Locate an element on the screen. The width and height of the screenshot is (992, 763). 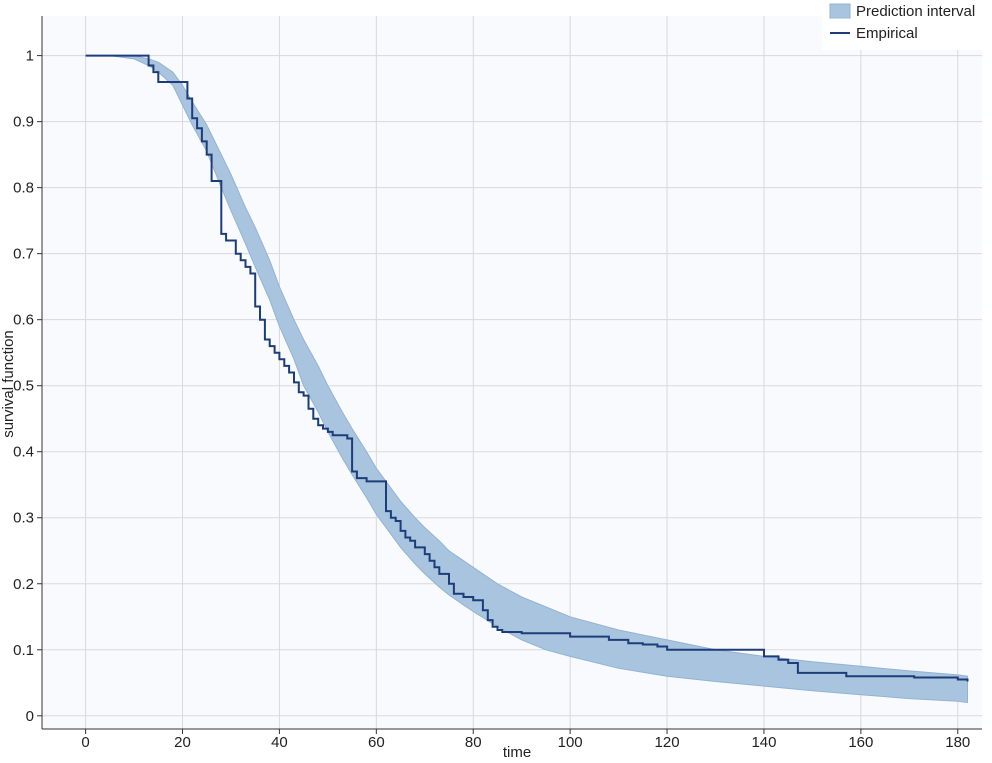
x-axis-ticks: 0 20 40 60 80 100 120 140 160 180 is located at coordinates (525, 740).